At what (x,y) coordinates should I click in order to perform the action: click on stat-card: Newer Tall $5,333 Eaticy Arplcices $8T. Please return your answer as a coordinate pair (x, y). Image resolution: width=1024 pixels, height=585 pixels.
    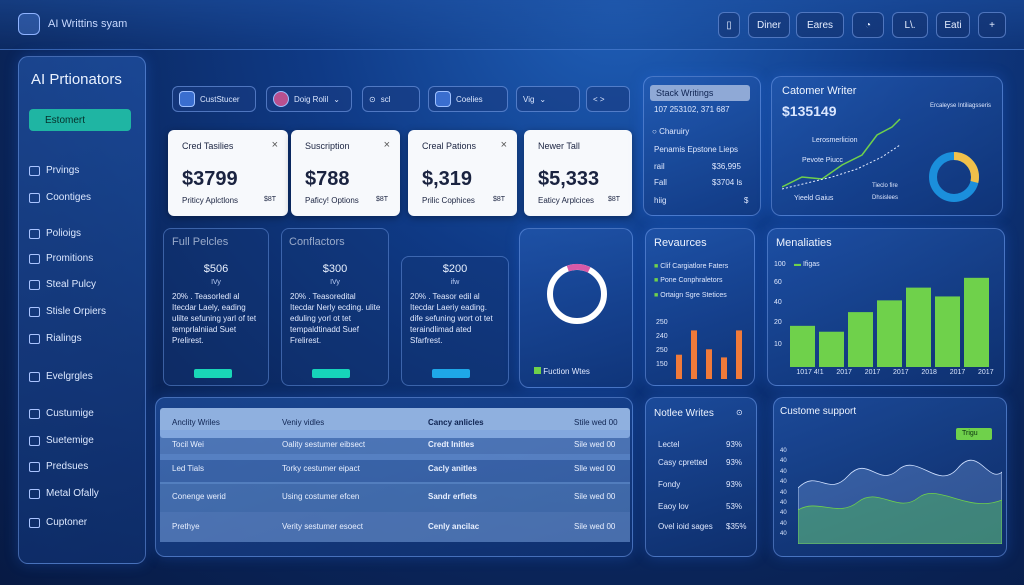
    Looking at the image, I should click on (578, 173).